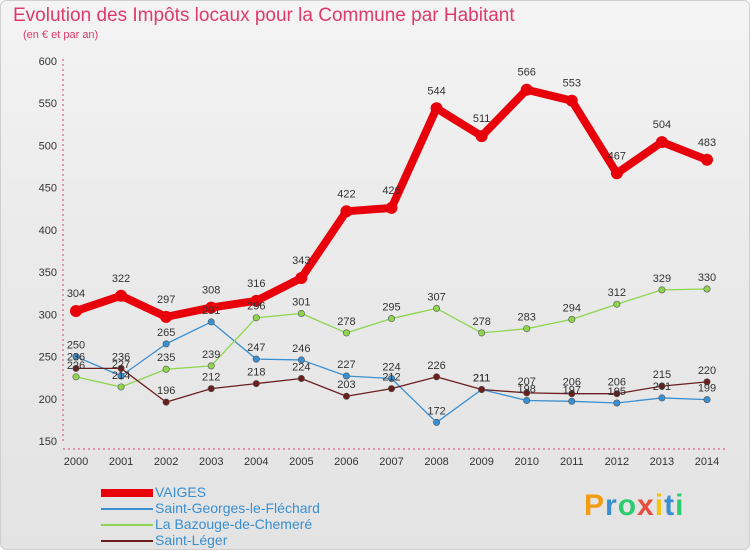 Image resolution: width=750 pixels, height=550 pixels. What do you see at coordinates (76, 366) in the screenshot?
I see `data-label-la-bazouge-de-chemere: 226` at bounding box center [76, 366].